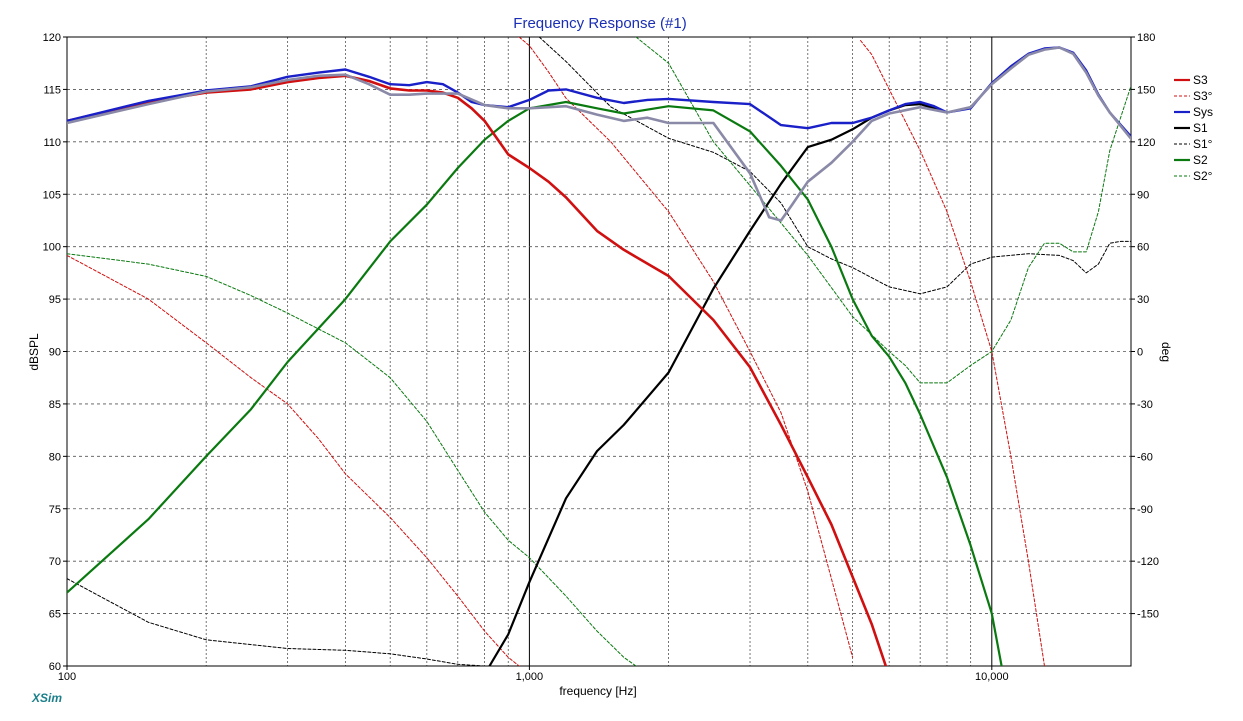 The height and width of the screenshot is (721, 1243). Describe the element at coordinates (1200, 128) in the screenshot. I see `legend-label: S1` at that location.